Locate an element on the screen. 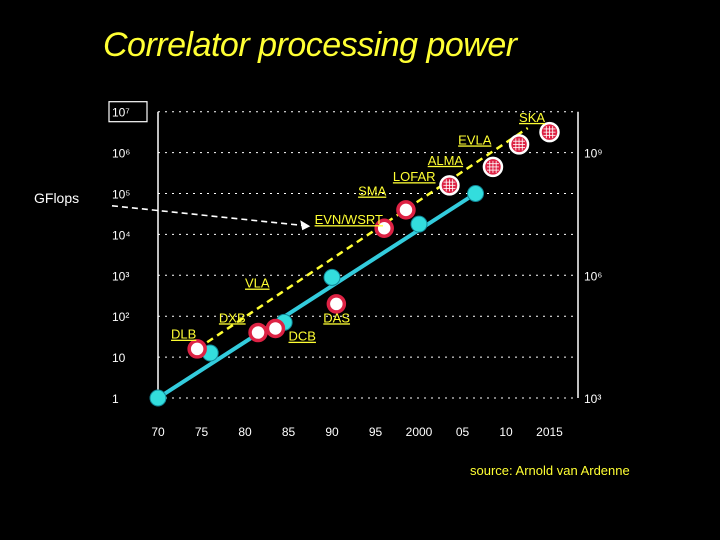  x-tick-label: 90 is located at coordinates (332, 432).